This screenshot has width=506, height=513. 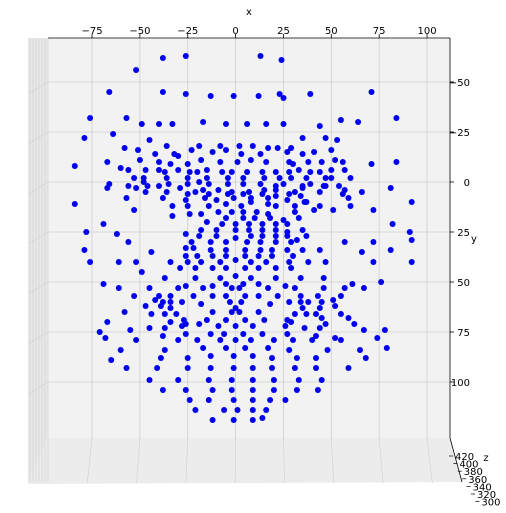 What do you see at coordinates (426, 31) in the screenshot?
I see `x-tick-label: 100` at bounding box center [426, 31].